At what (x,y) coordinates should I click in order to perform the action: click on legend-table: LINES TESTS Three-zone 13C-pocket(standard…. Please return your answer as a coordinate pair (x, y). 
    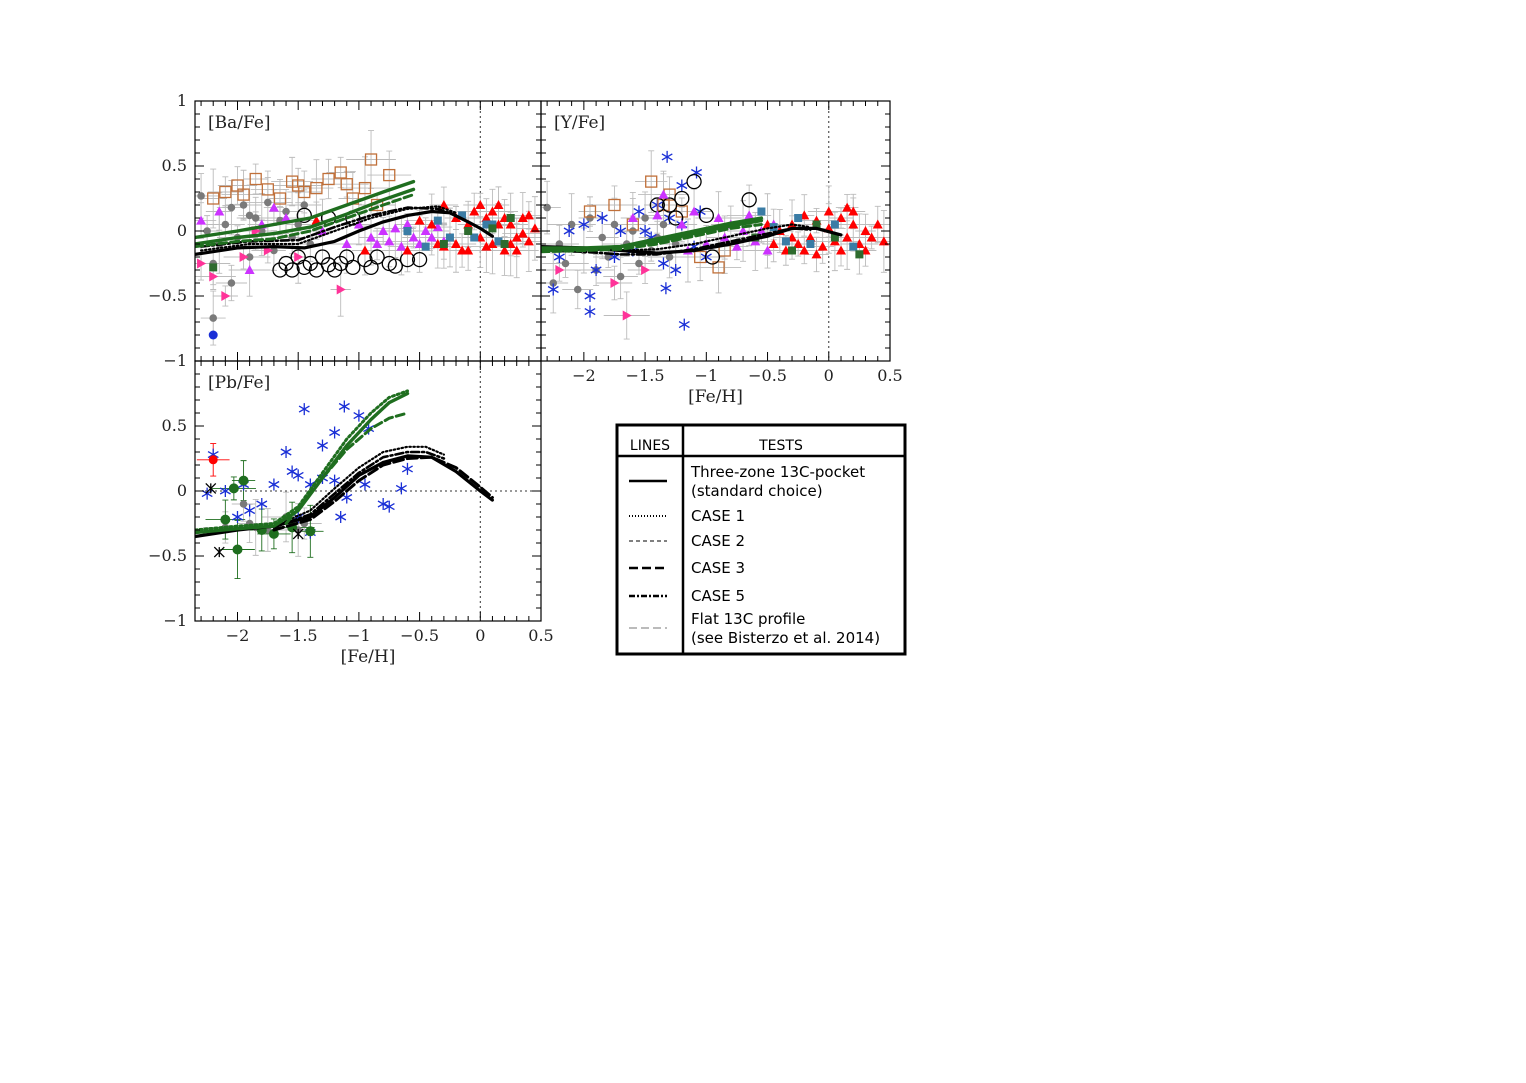
    Looking at the image, I should click on (761, 539).